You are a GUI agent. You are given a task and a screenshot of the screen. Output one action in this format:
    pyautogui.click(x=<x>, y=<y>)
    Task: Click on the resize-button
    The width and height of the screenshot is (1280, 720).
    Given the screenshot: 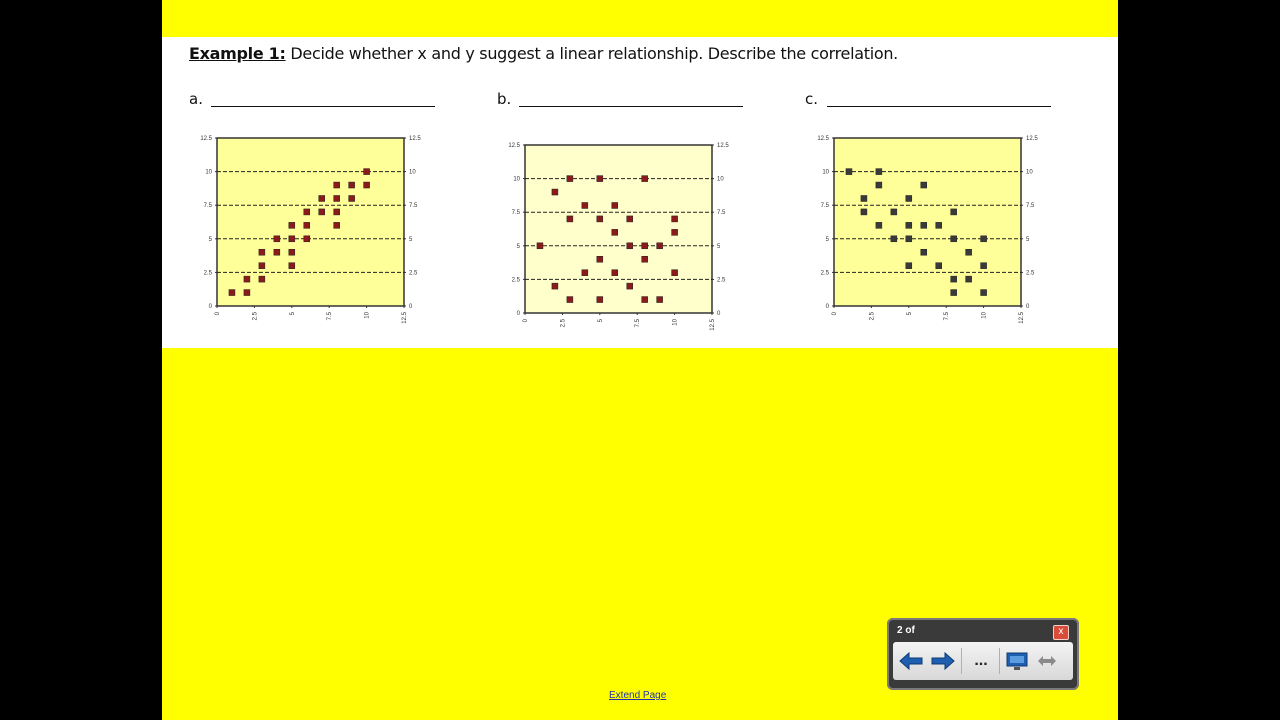 What is the action you would take?
    pyautogui.click(x=1047, y=661)
    